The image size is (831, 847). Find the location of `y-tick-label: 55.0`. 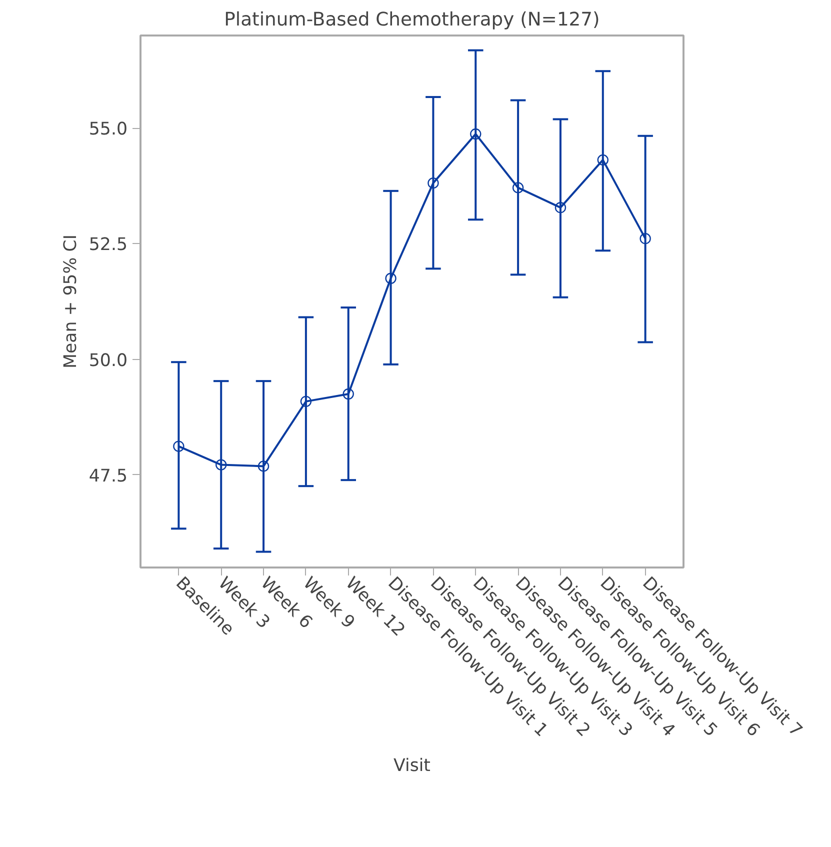

y-tick-label: 55.0 is located at coordinates (108, 130).